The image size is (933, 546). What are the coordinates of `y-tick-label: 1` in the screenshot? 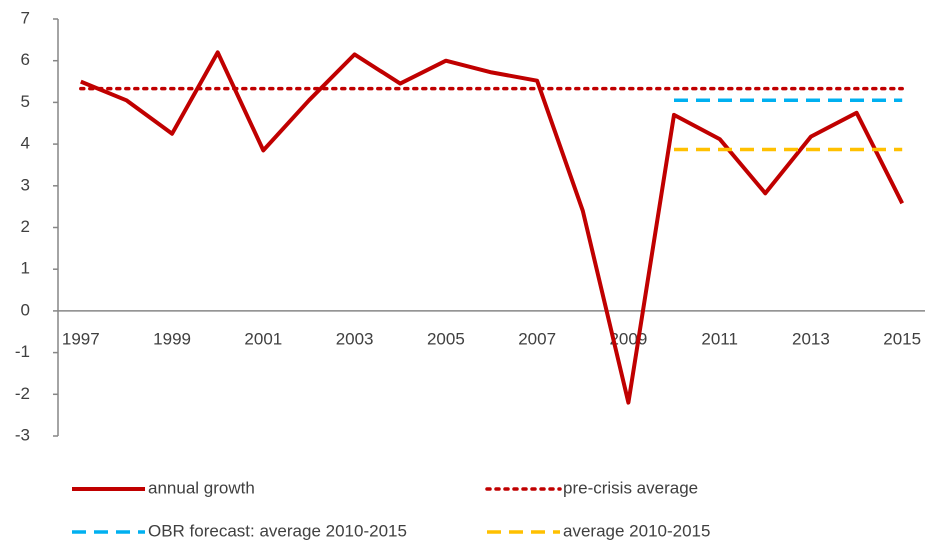 It's located at (25, 268).